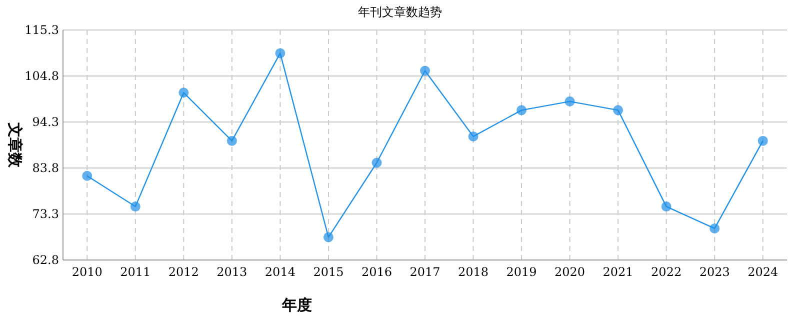  Describe the element at coordinates (376, 272) in the screenshot. I see `x-tick-label: 2016` at that location.